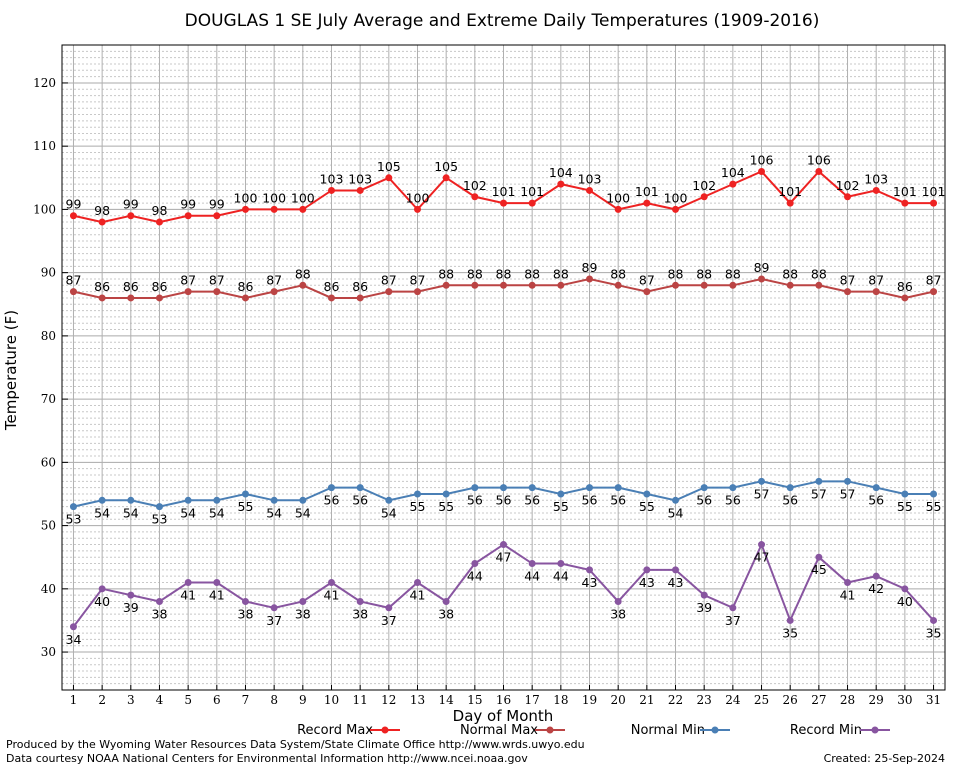 The height and width of the screenshot is (768, 954). What do you see at coordinates (48, 273) in the screenshot?
I see `y-tick-label: 90` at bounding box center [48, 273].